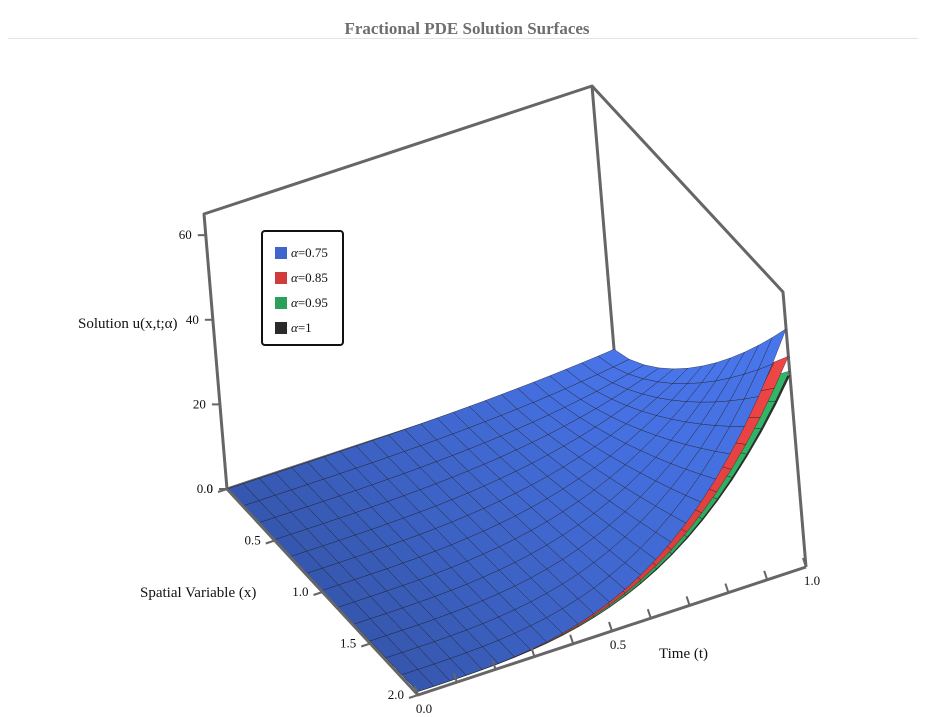 The width and height of the screenshot is (934, 717). I want to click on x-tick-label: 1.5, so click(348, 643).